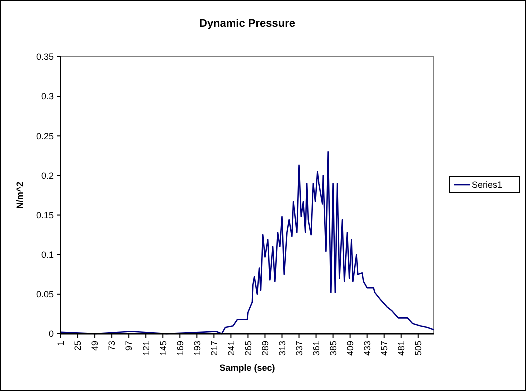 The height and width of the screenshot is (391, 526). What do you see at coordinates (51, 334) in the screenshot?
I see `y-tick-label: 0` at bounding box center [51, 334].